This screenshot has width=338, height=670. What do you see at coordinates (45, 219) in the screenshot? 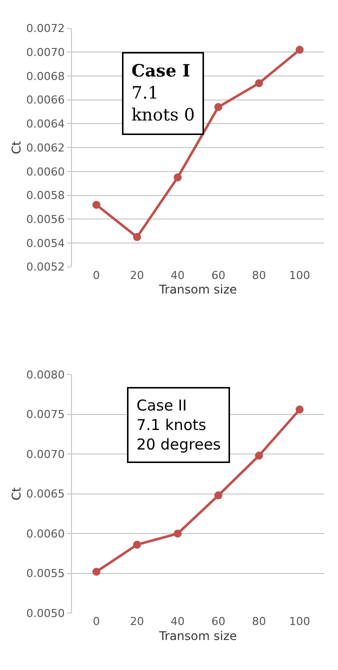
I see `y-tick-label: 0.0056` at bounding box center [45, 219].